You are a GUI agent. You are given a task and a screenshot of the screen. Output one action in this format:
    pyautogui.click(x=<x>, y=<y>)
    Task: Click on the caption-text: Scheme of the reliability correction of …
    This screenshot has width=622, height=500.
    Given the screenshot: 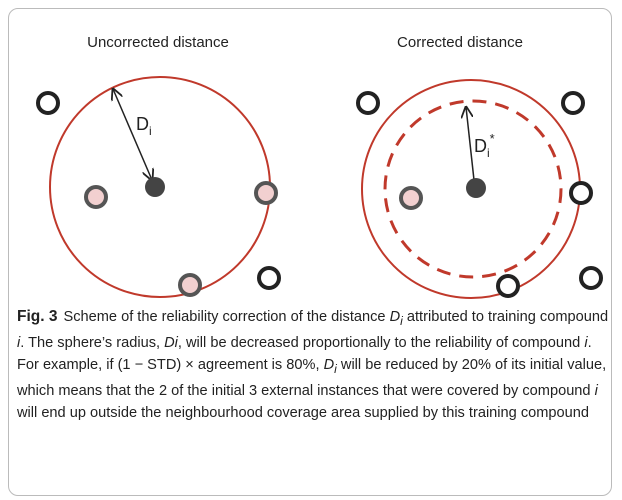 What is the action you would take?
    pyautogui.click(x=226, y=317)
    